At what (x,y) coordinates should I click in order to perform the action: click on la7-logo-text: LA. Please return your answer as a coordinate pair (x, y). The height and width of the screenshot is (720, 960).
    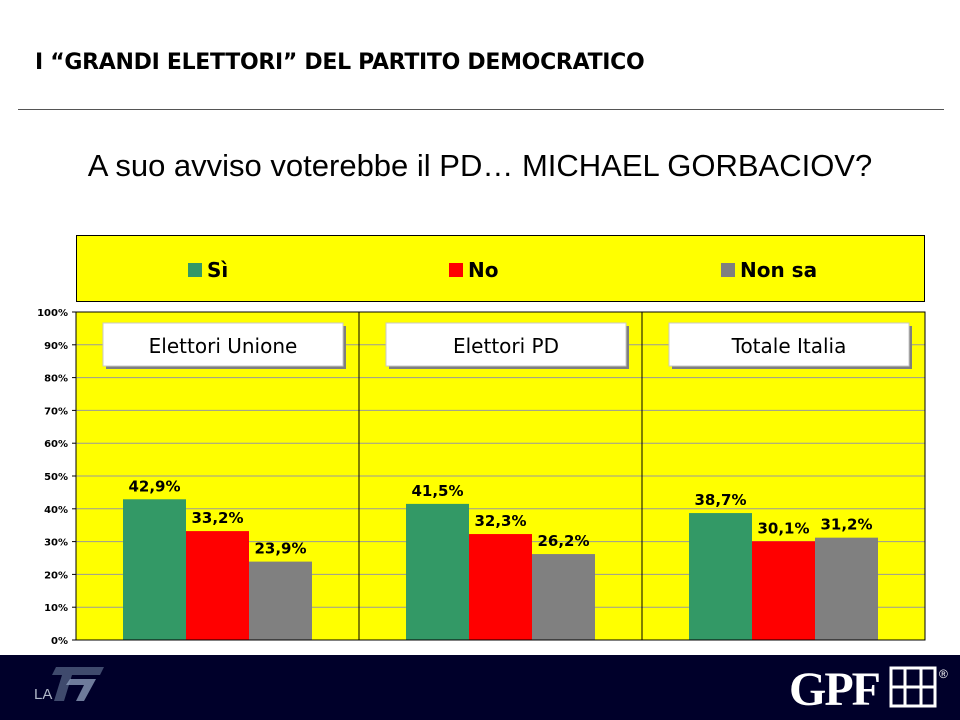
    Looking at the image, I should click on (43, 694).